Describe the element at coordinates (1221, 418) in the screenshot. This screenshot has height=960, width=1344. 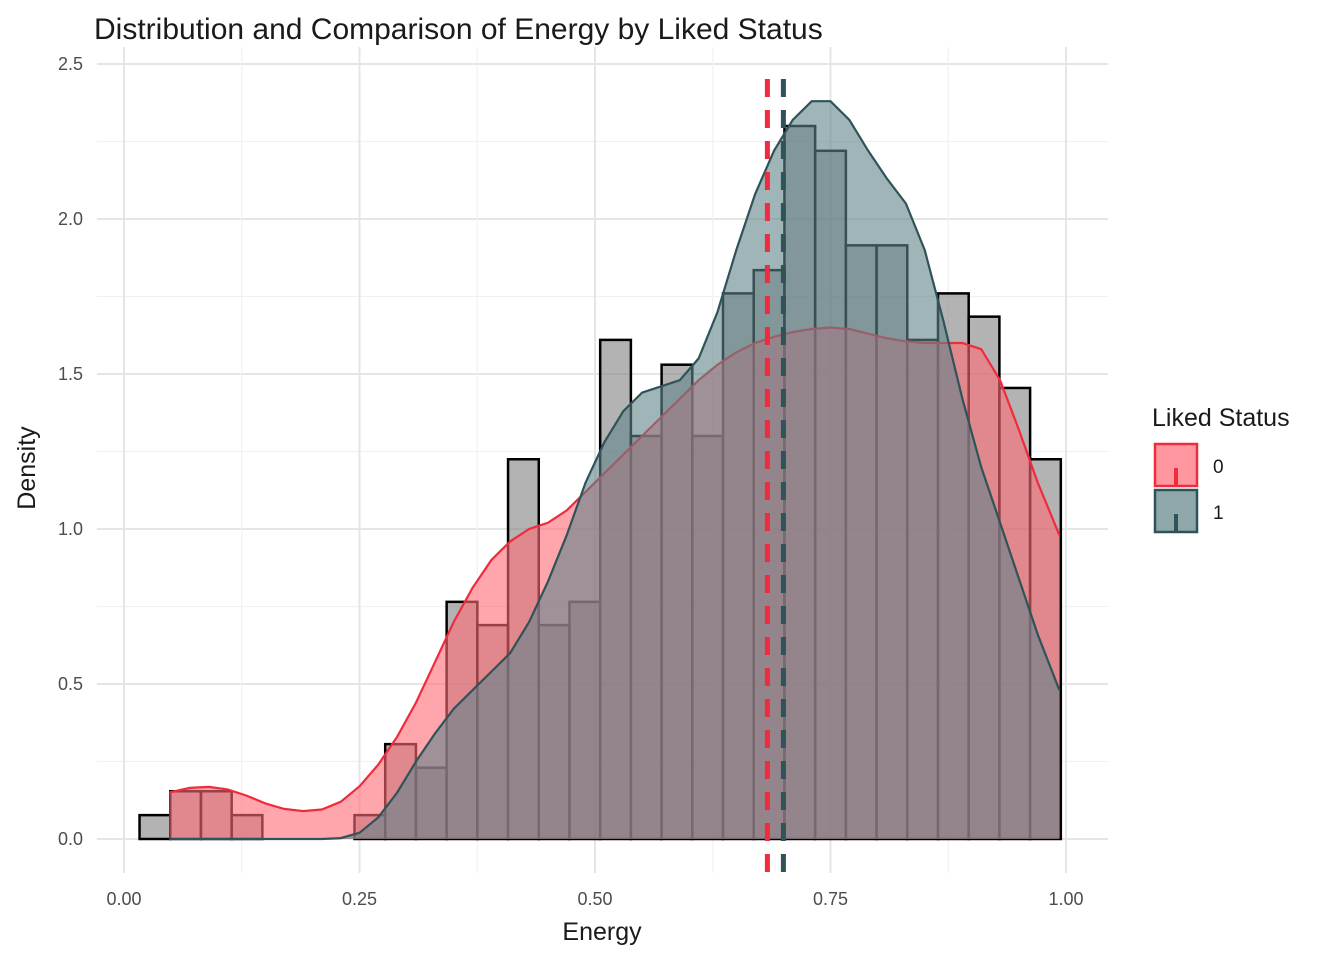
I see `legend-title: Liked Status` at that location.